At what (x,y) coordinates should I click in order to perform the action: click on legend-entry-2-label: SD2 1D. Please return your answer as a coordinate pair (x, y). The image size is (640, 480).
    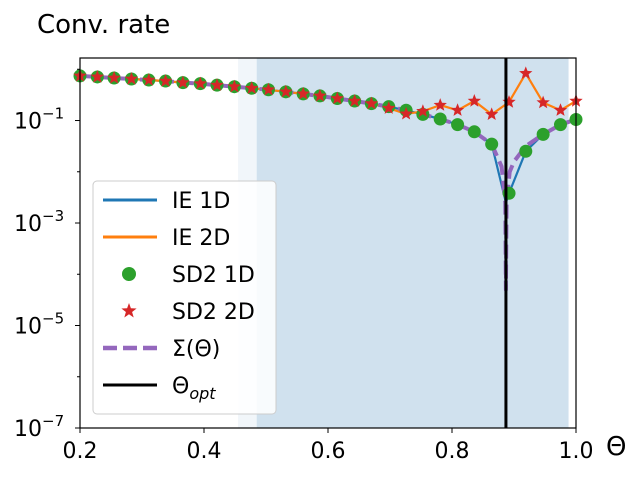
    Looking at the image, I should click on (213, 275).